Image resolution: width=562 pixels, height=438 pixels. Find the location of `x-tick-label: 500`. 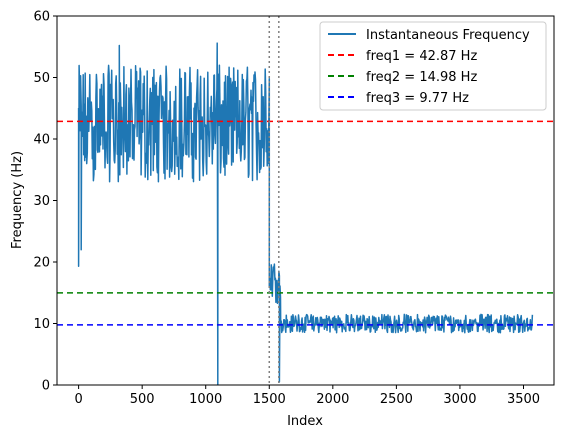

x-tick-label: 500 is located at coordinates (142, 399).